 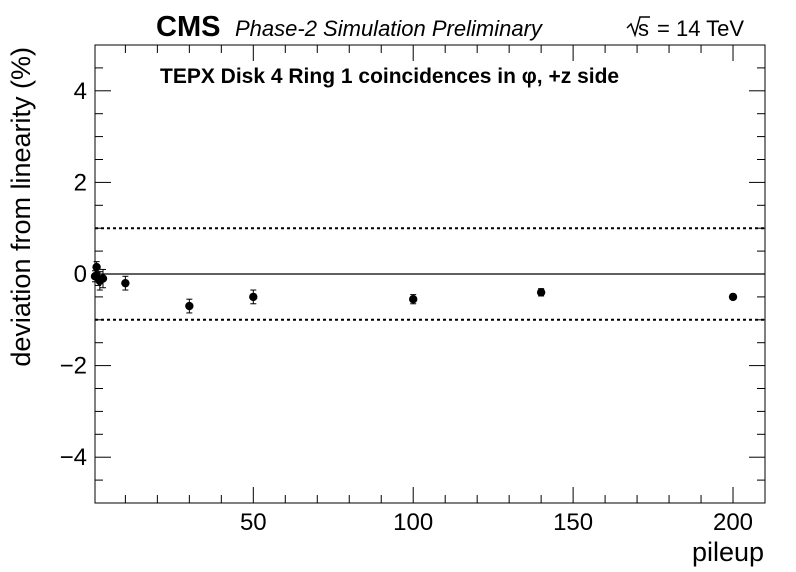 I want to click on y-axis-label: deviation from linearity (%), so click(x=21, y=207).